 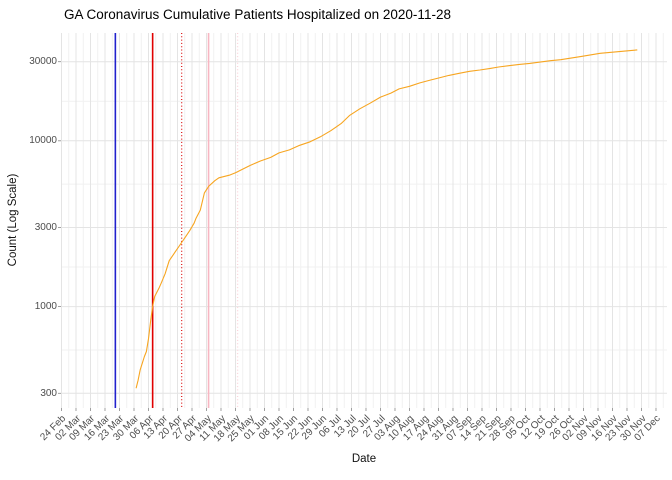 I want to click on y-axis-title: Count (Log Scale), so click(x=13, y=220).